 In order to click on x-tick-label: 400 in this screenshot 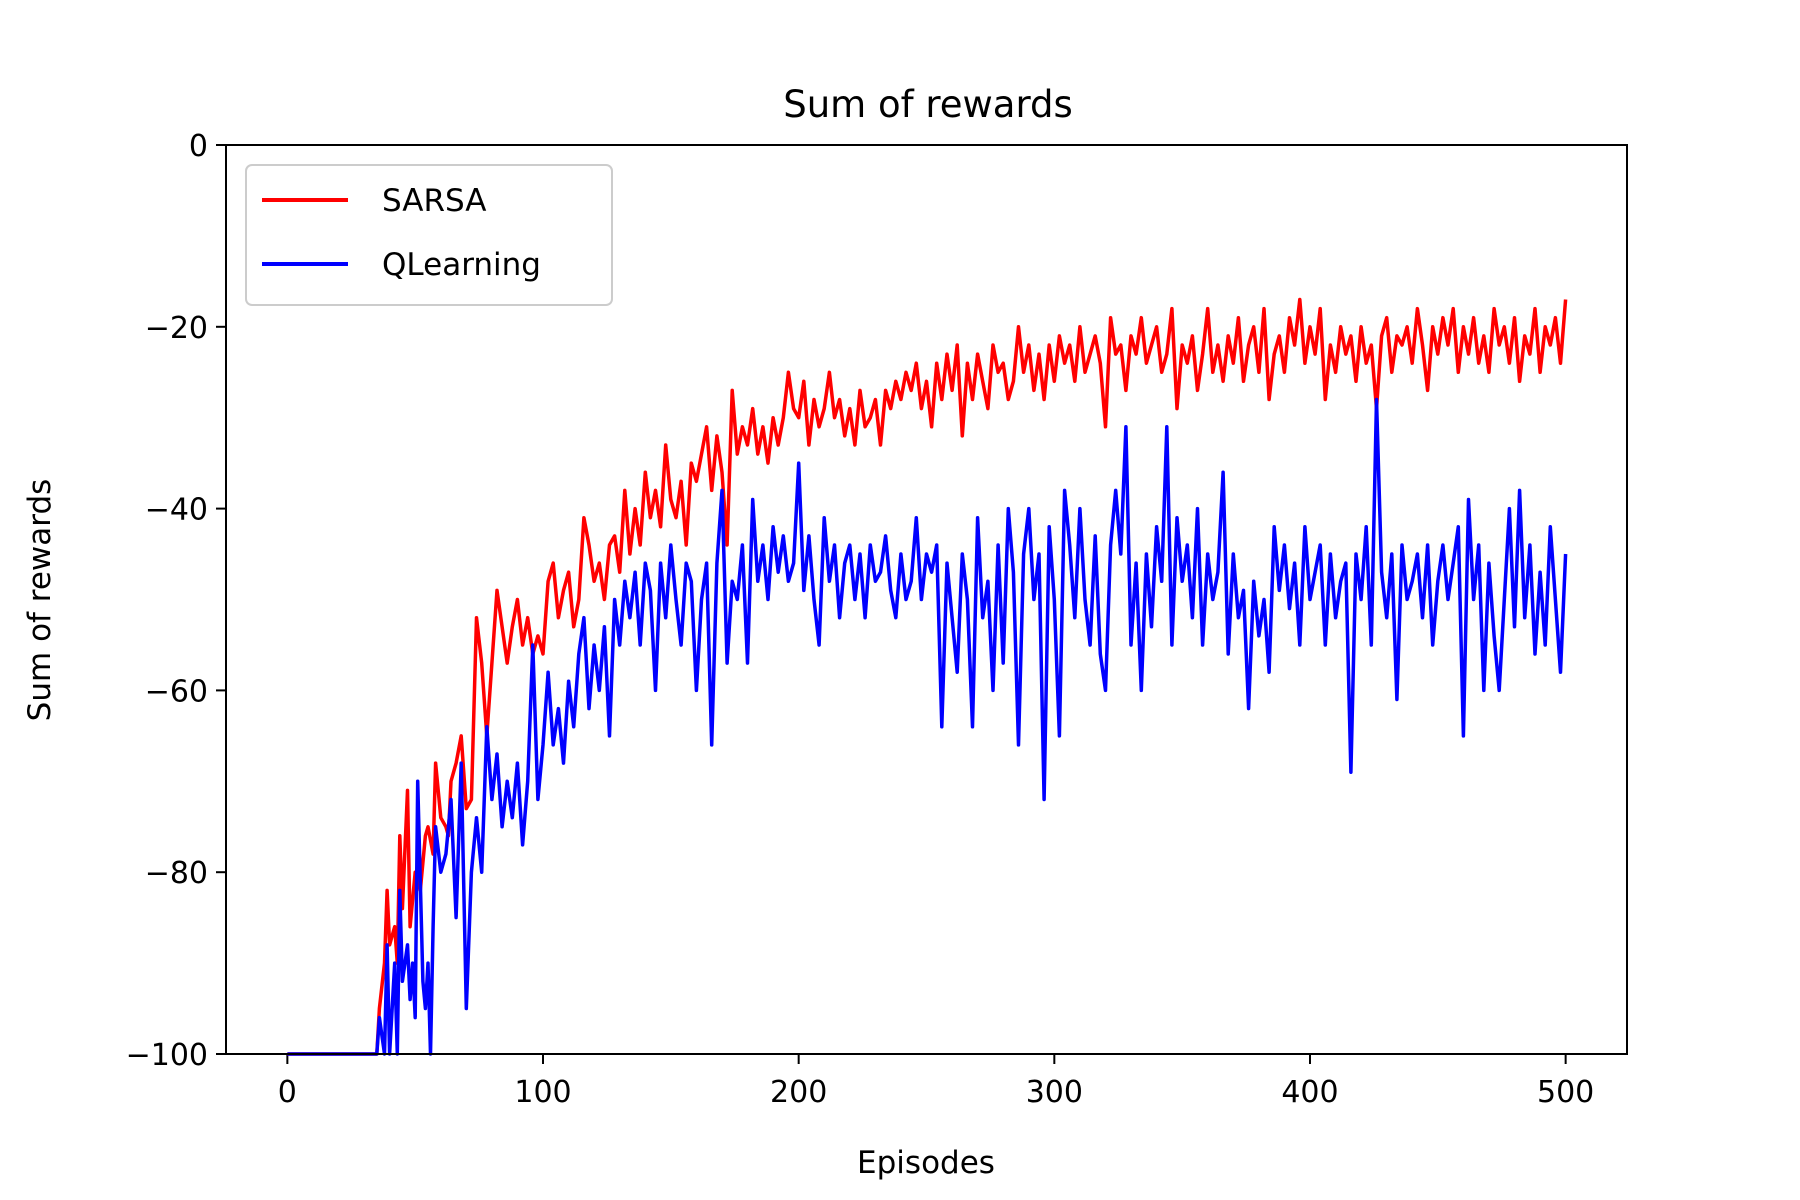, I will do `click(1309, 1092)`.